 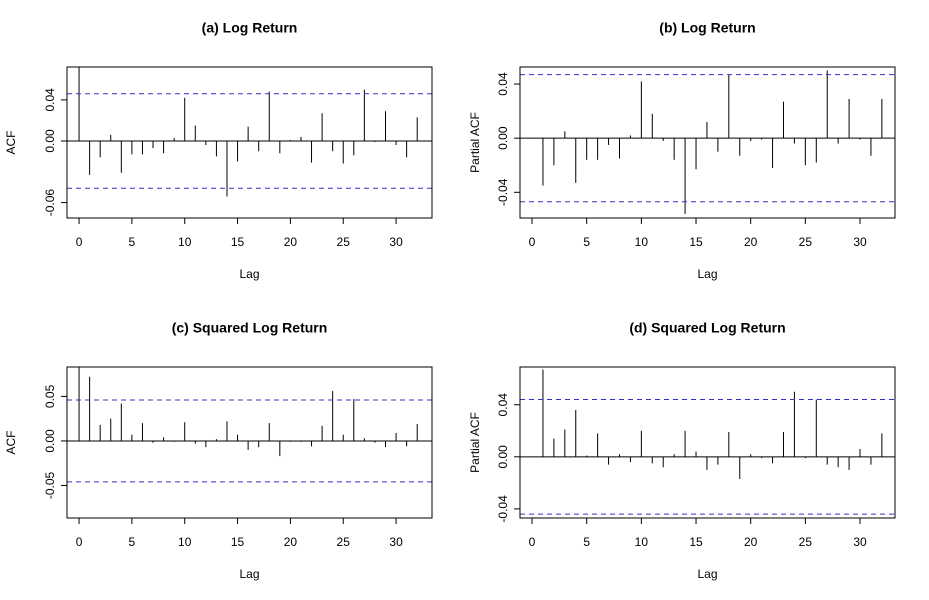 I want to click on panel-title: (d) Squared Log Return, so click(x=707, y=328).